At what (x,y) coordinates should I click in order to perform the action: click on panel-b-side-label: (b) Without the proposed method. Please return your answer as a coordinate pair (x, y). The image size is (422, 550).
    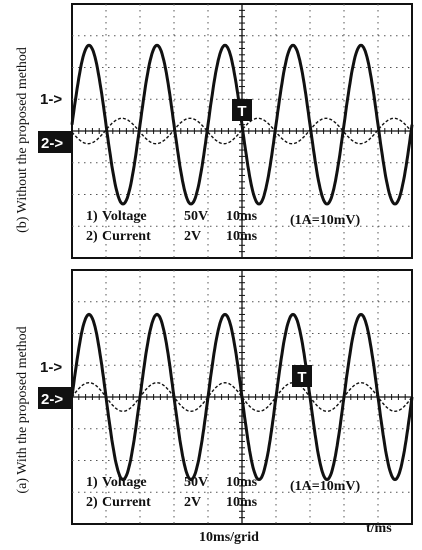
    Looking at the image, I should click on (22, 140).